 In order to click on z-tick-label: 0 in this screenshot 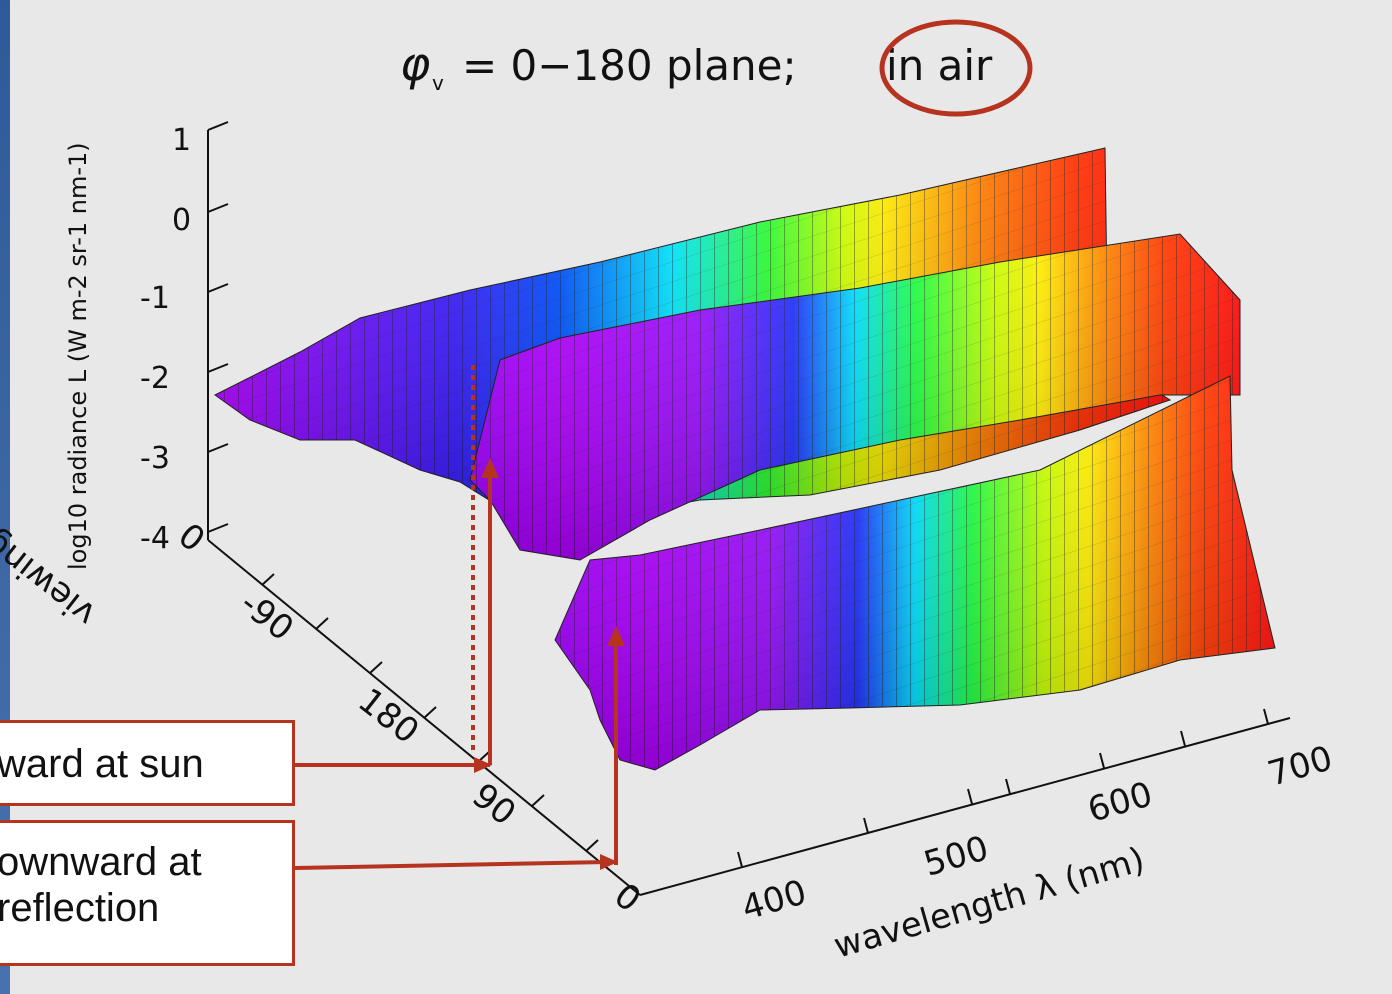, I will do `click(181, 220)`.